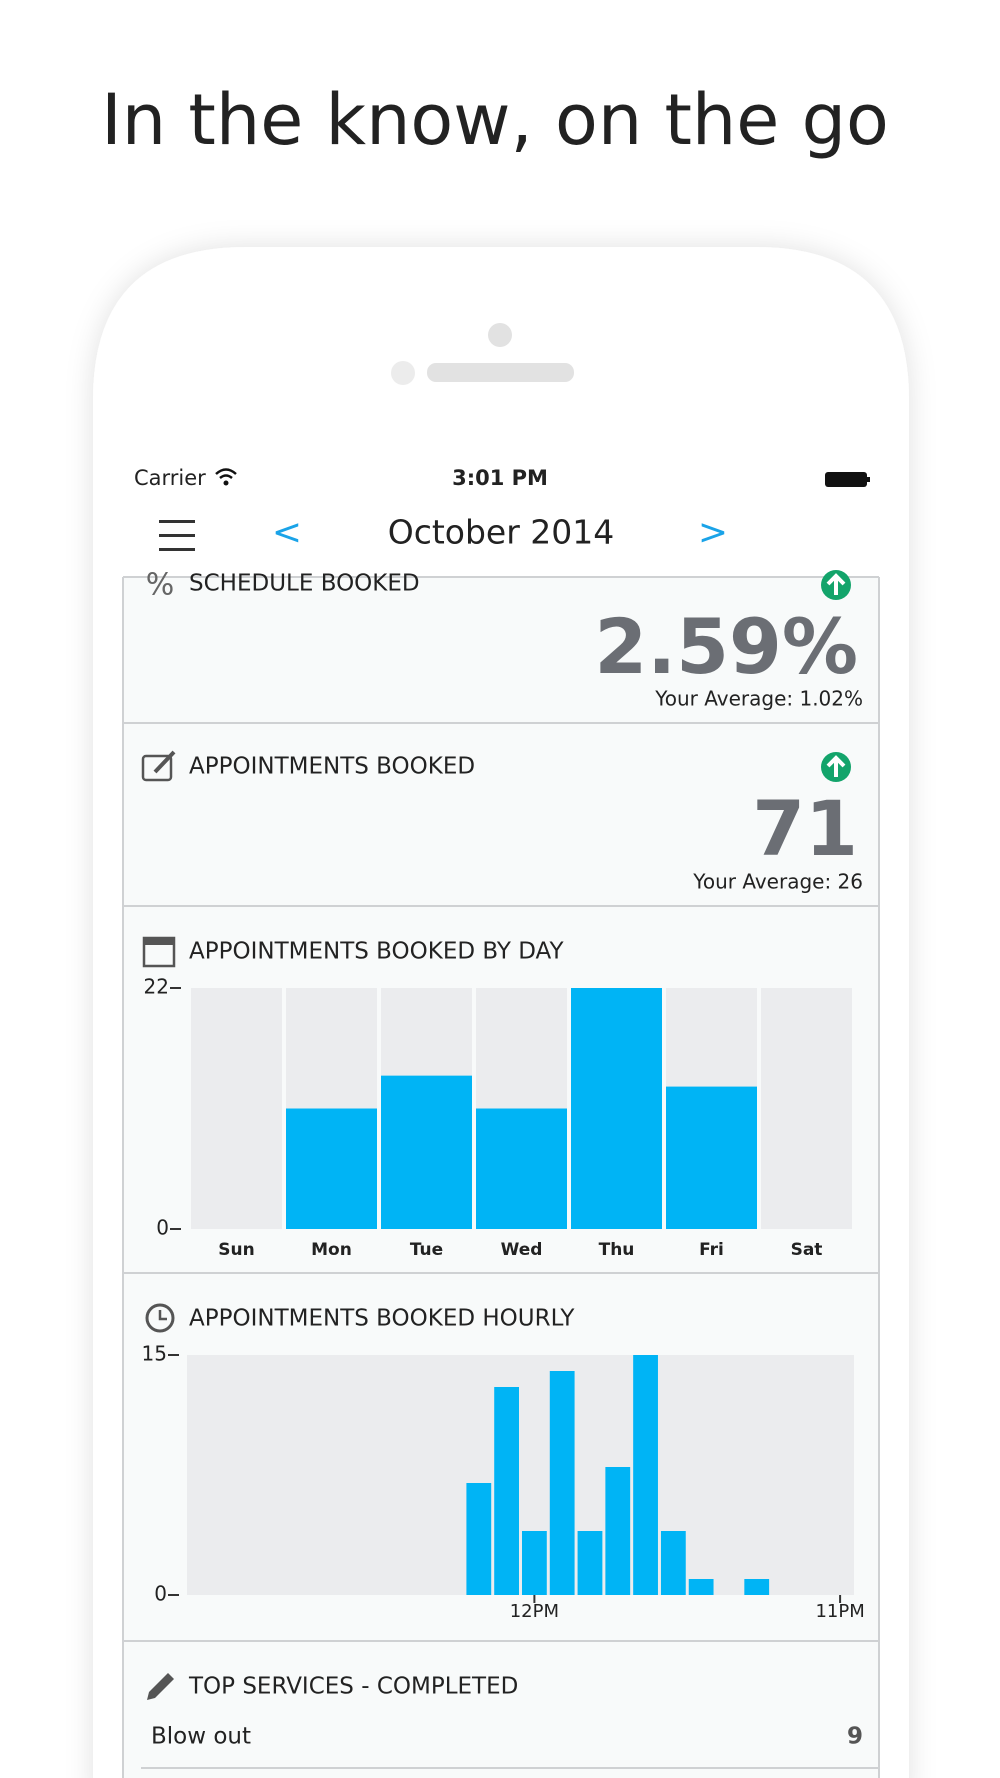 The width and height of the screenshot is (1000, 1778). I want to click on card-title: SCHEDULE BOOKED, so click(304, 584).